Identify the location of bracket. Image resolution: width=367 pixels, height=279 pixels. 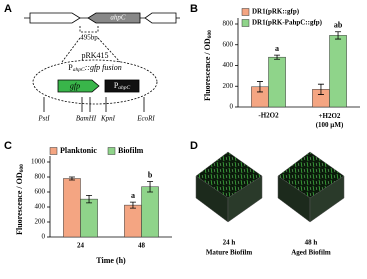
(89, 29).